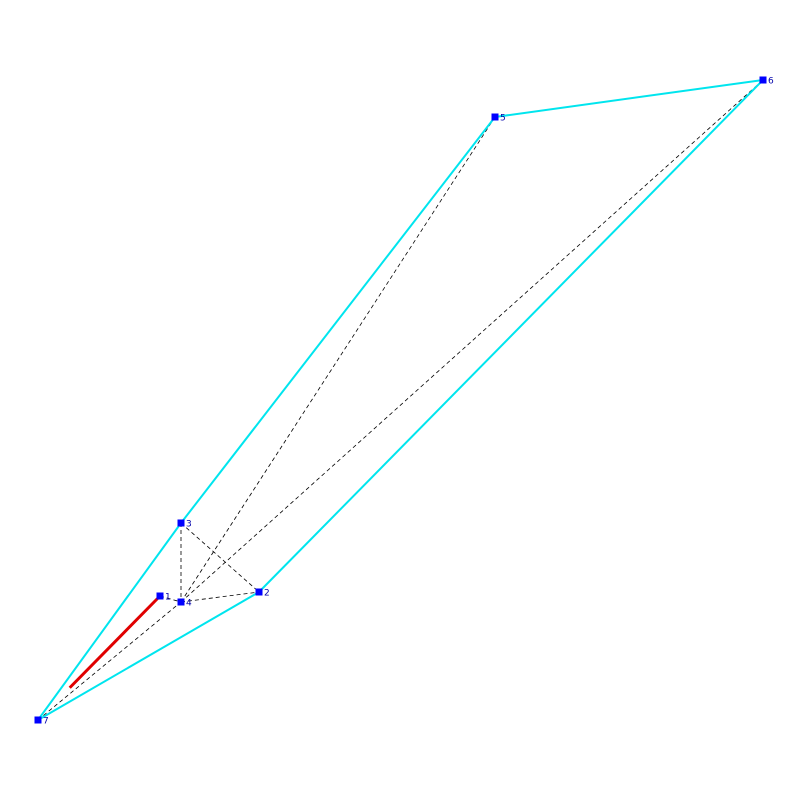 The width and height of the screenshot is (800, 800). What do you see at coordinates (168, 598) in the screenshot?
I see `node-label-1: 1` at bounding box center [168, 598].